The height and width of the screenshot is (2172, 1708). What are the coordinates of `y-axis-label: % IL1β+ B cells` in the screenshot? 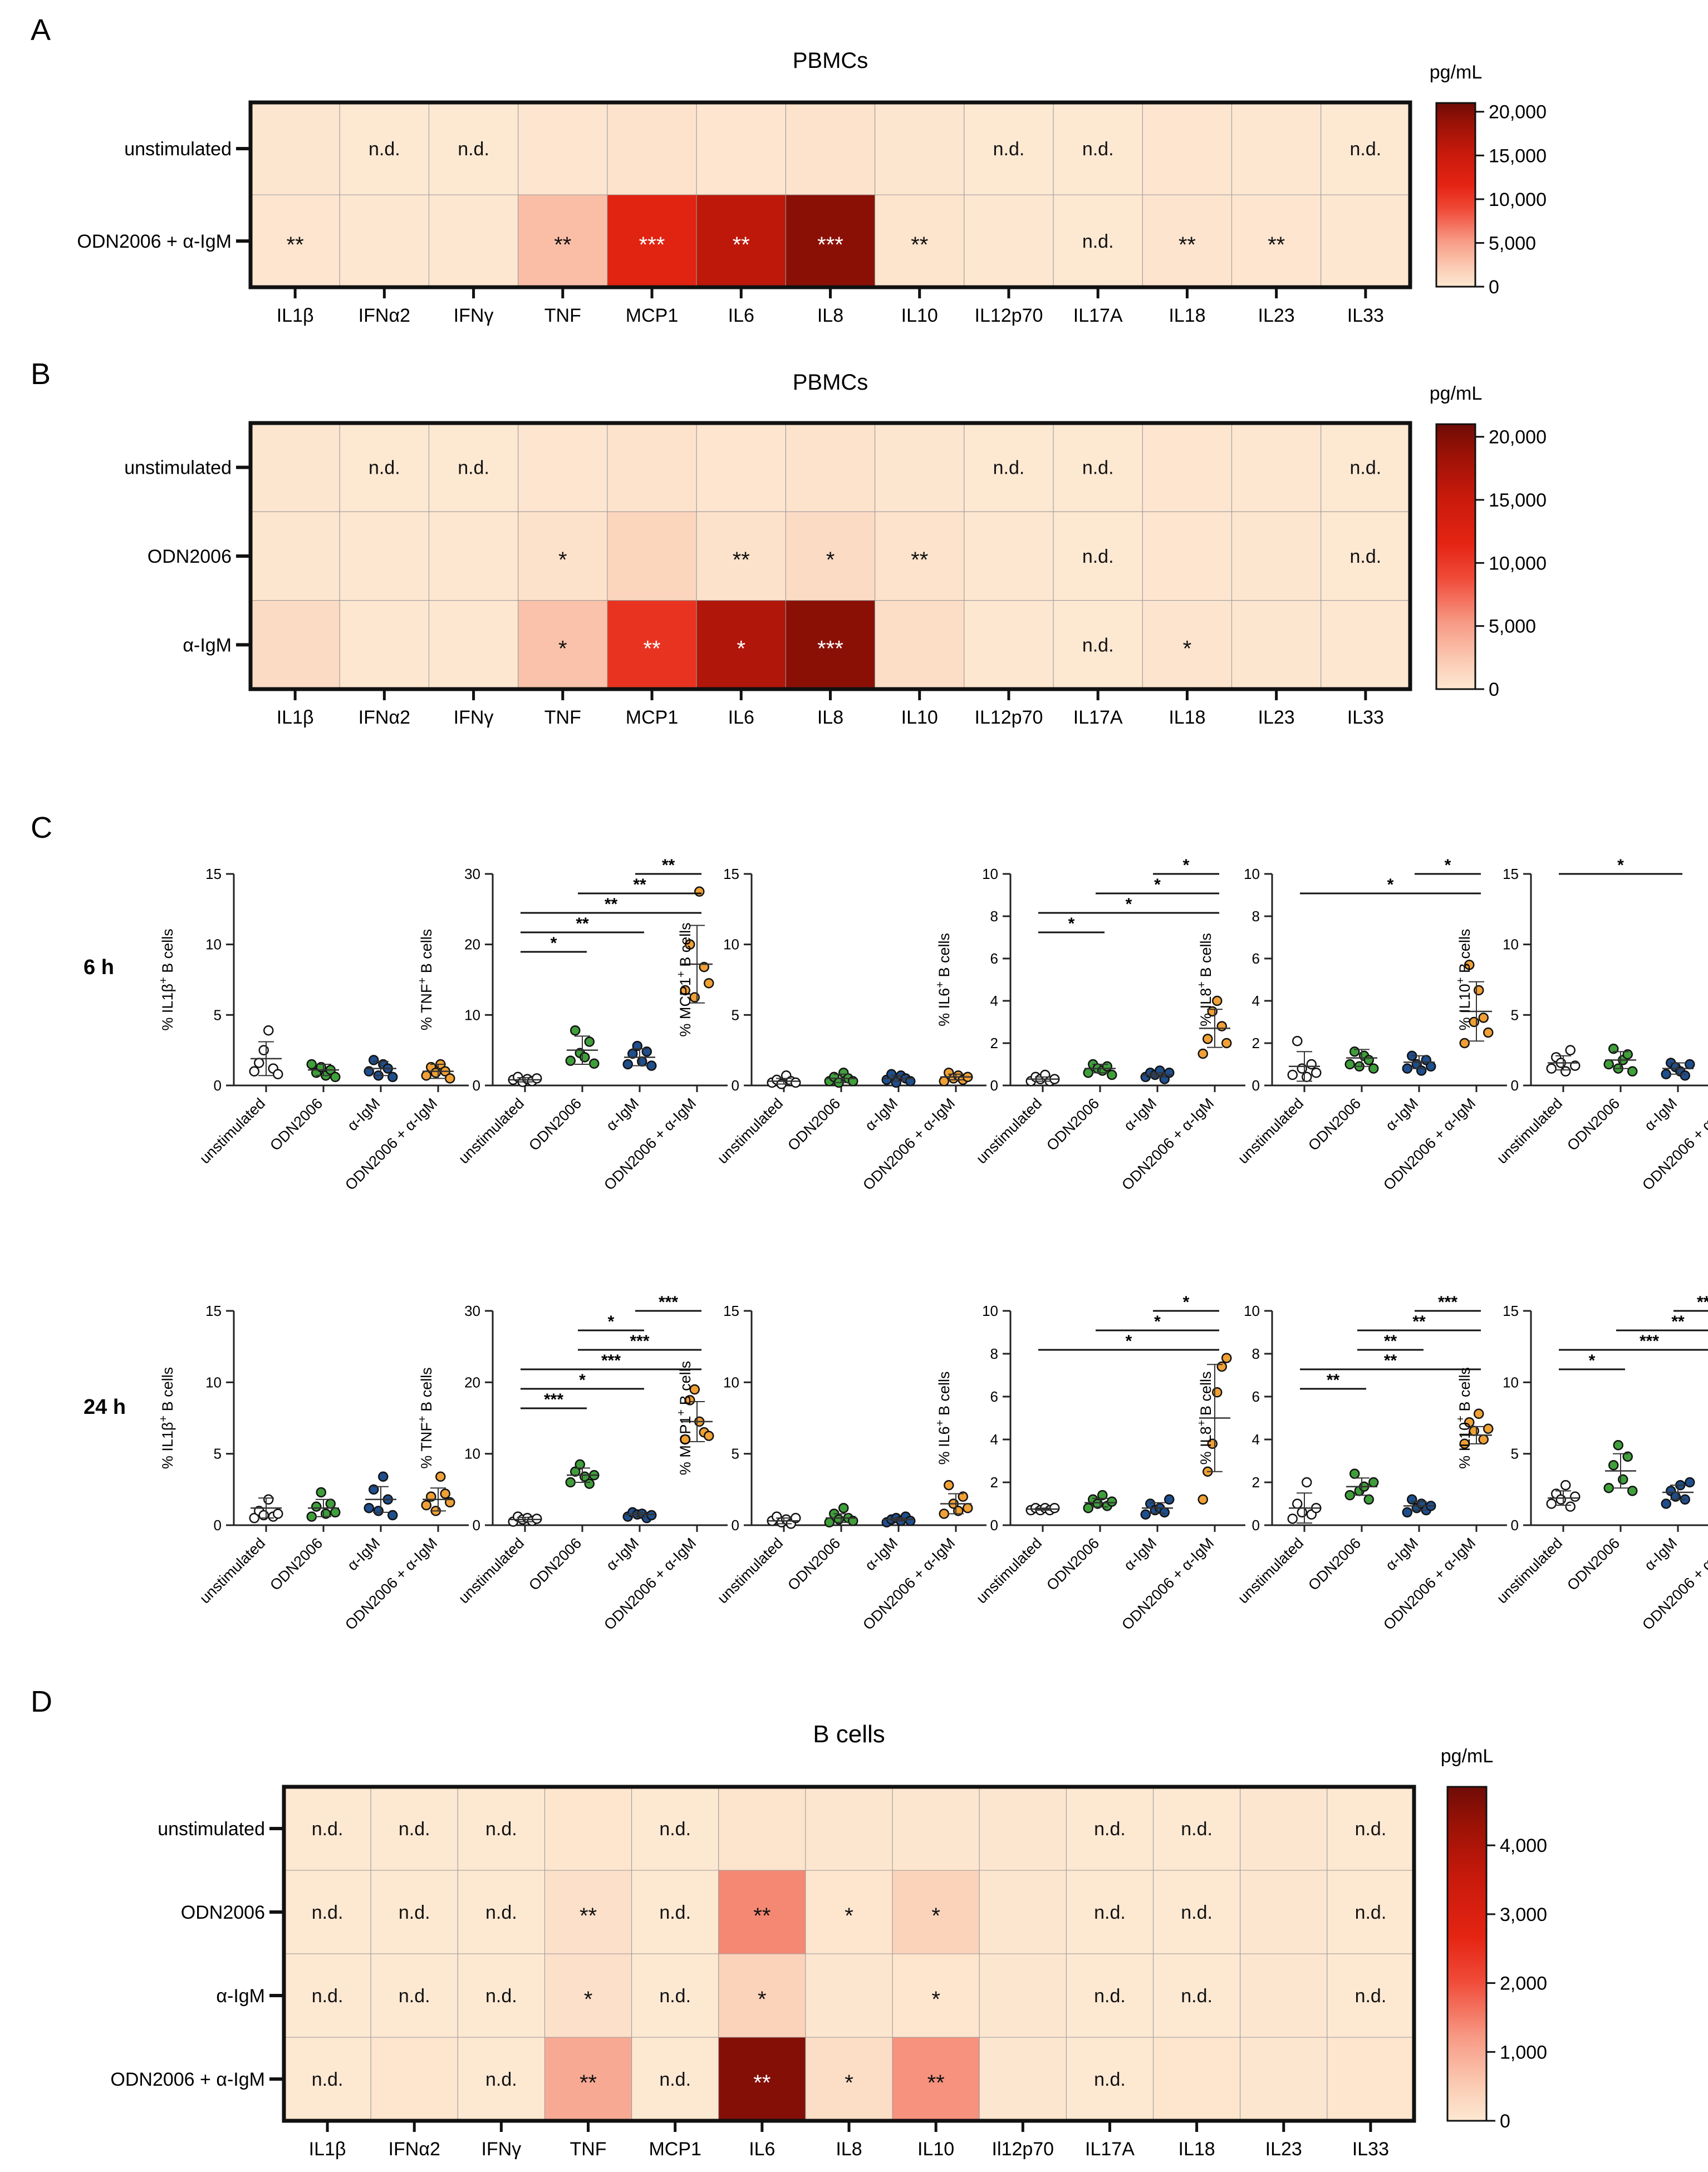 It's located at (167, 979).